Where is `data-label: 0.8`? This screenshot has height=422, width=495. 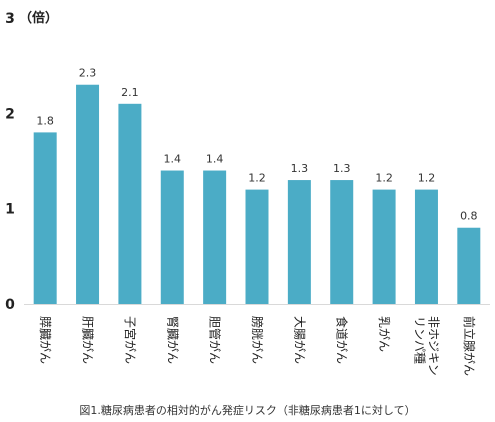
data-label: 0.8 is located at coordinates (469, 216).